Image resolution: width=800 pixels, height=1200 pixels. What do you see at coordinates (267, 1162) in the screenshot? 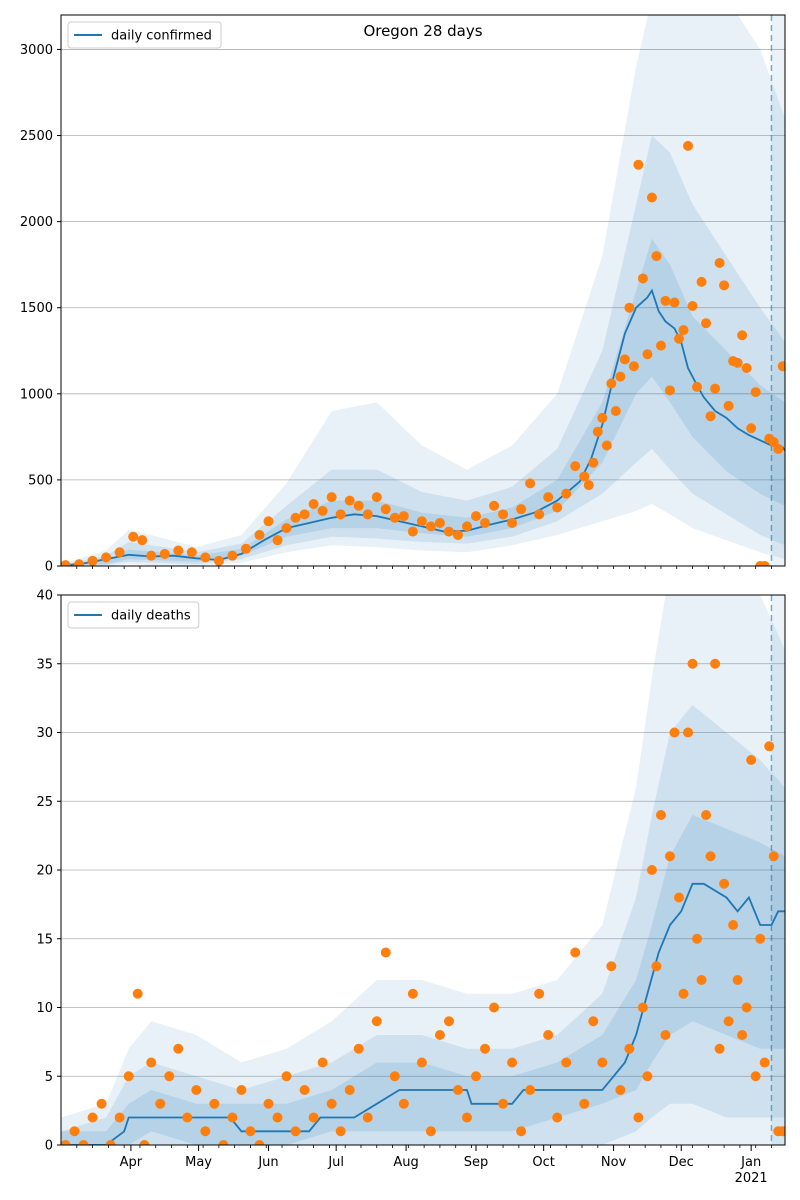
I see `x-tick-label: Jun` at bounding box center [267, 1162].